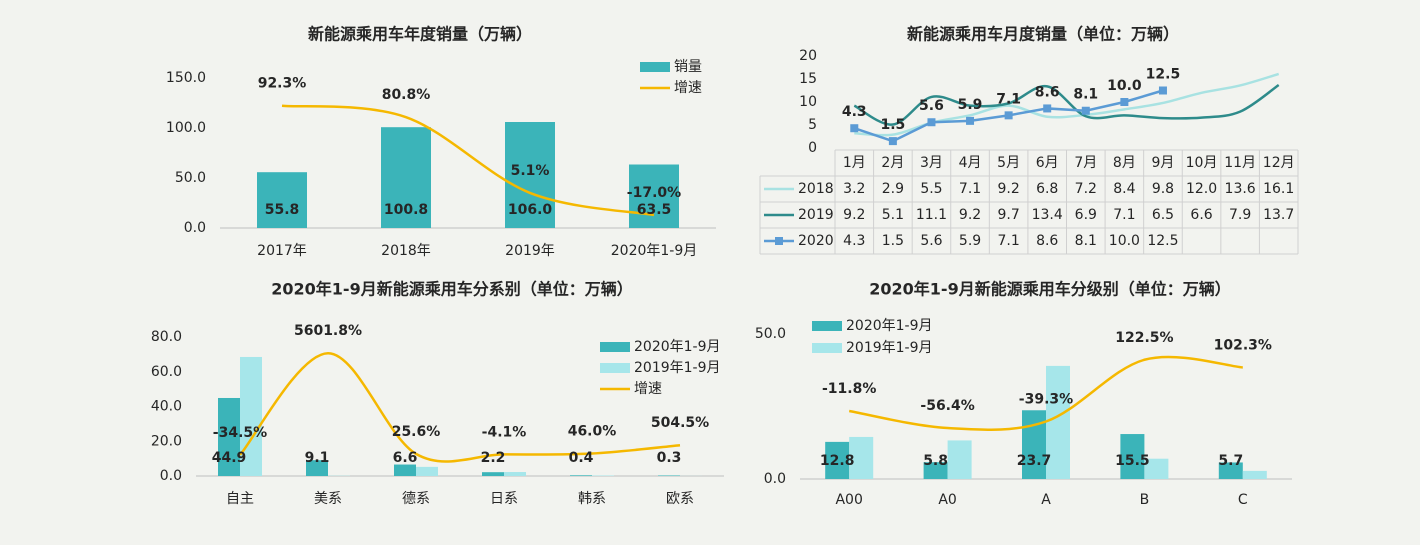 The image size is (1420, 545). Describe the element at coordinates (1240, 189) in the screenshot. I see `table-value: 13.6` at that location.